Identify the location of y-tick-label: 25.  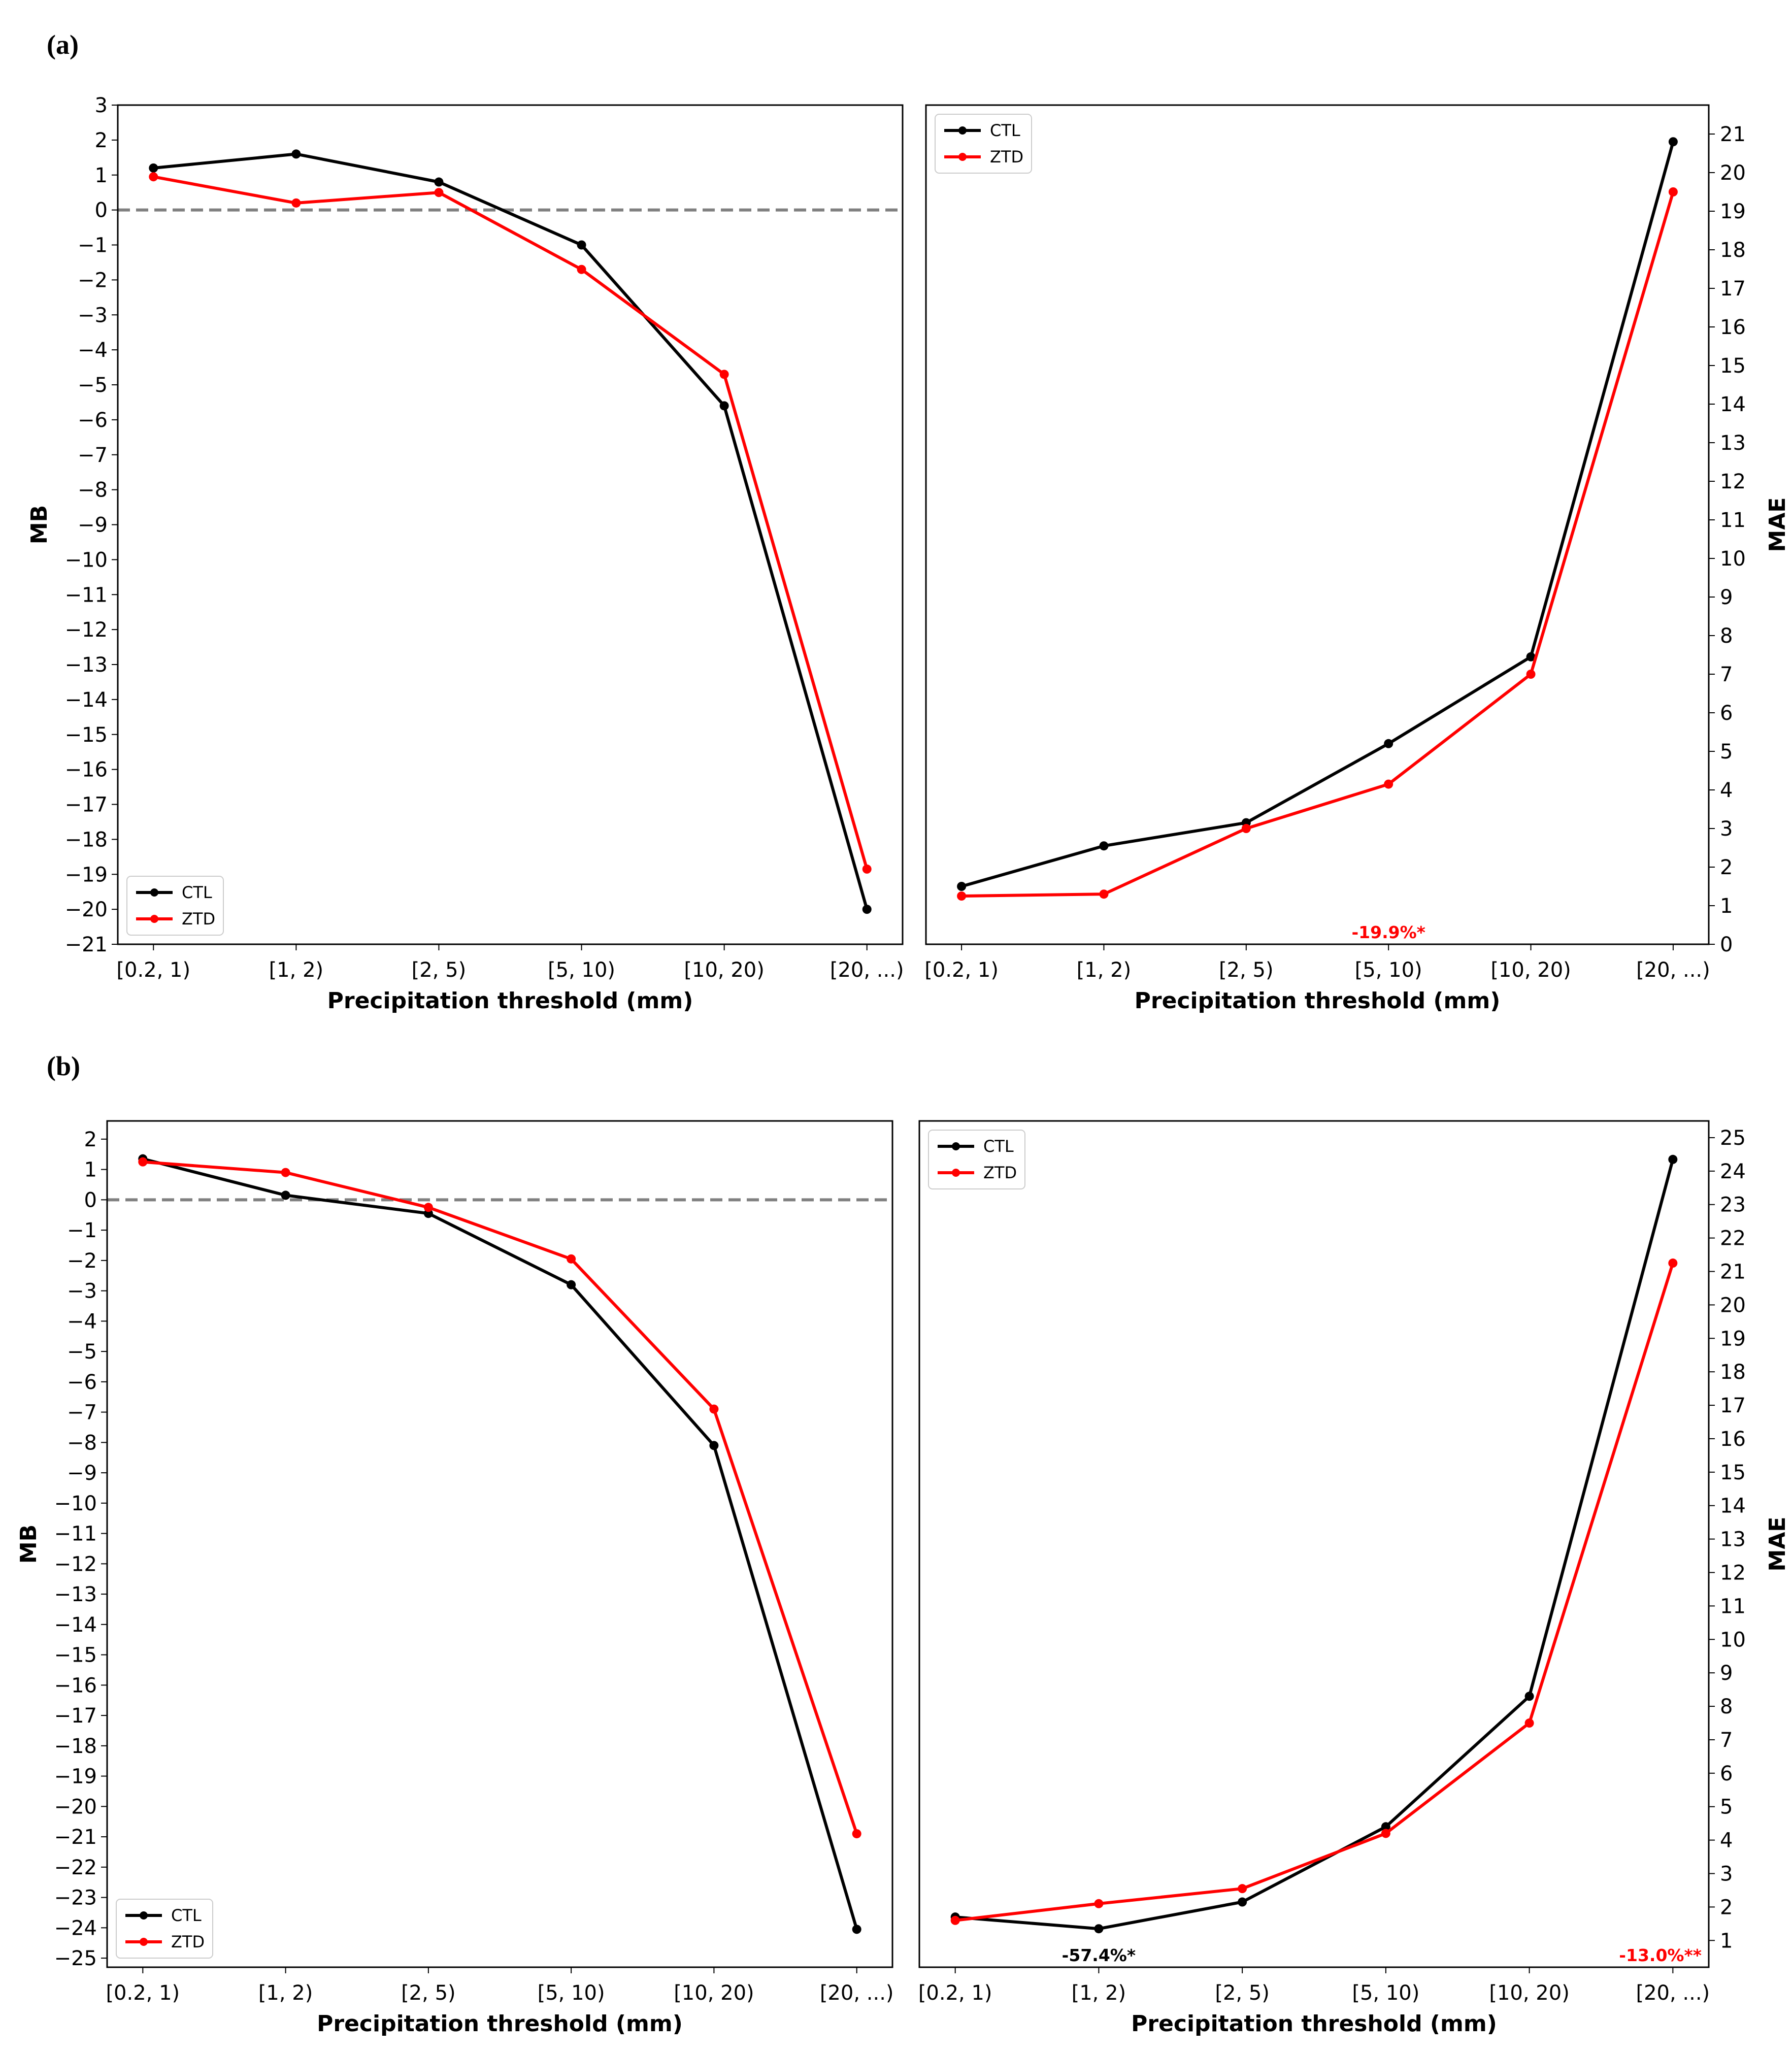
(1733, 1138).